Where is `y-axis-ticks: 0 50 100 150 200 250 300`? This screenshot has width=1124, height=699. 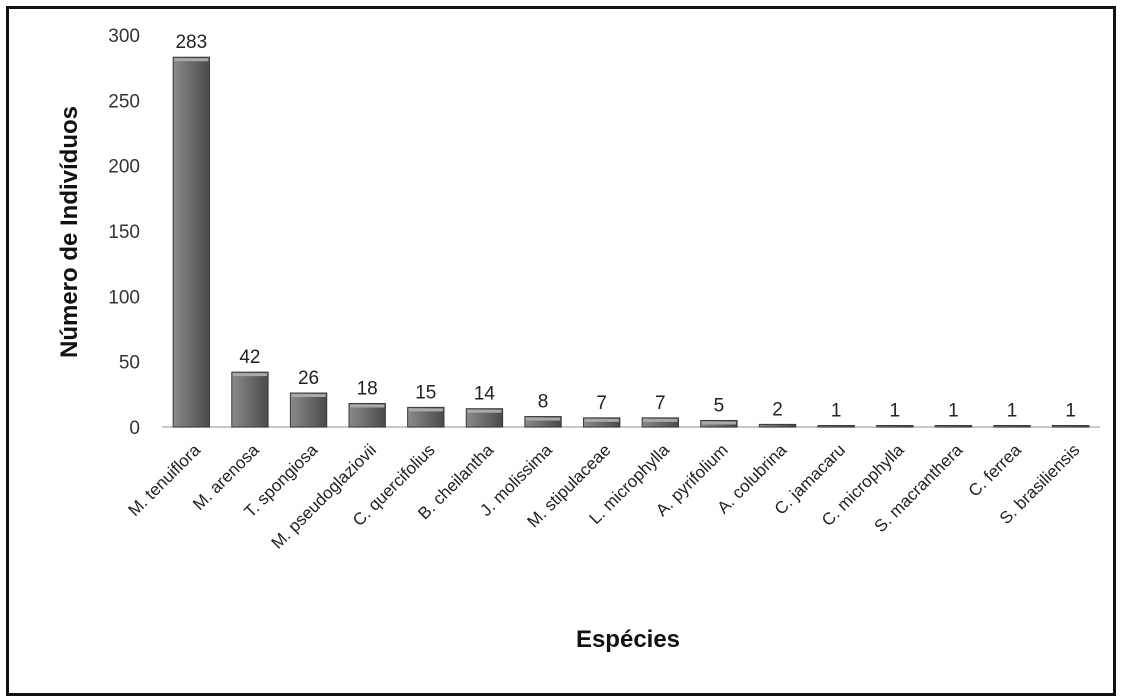 y-axis-ticks: 0 50 100 150 200 250 300 is located at coordinates (124, 232).